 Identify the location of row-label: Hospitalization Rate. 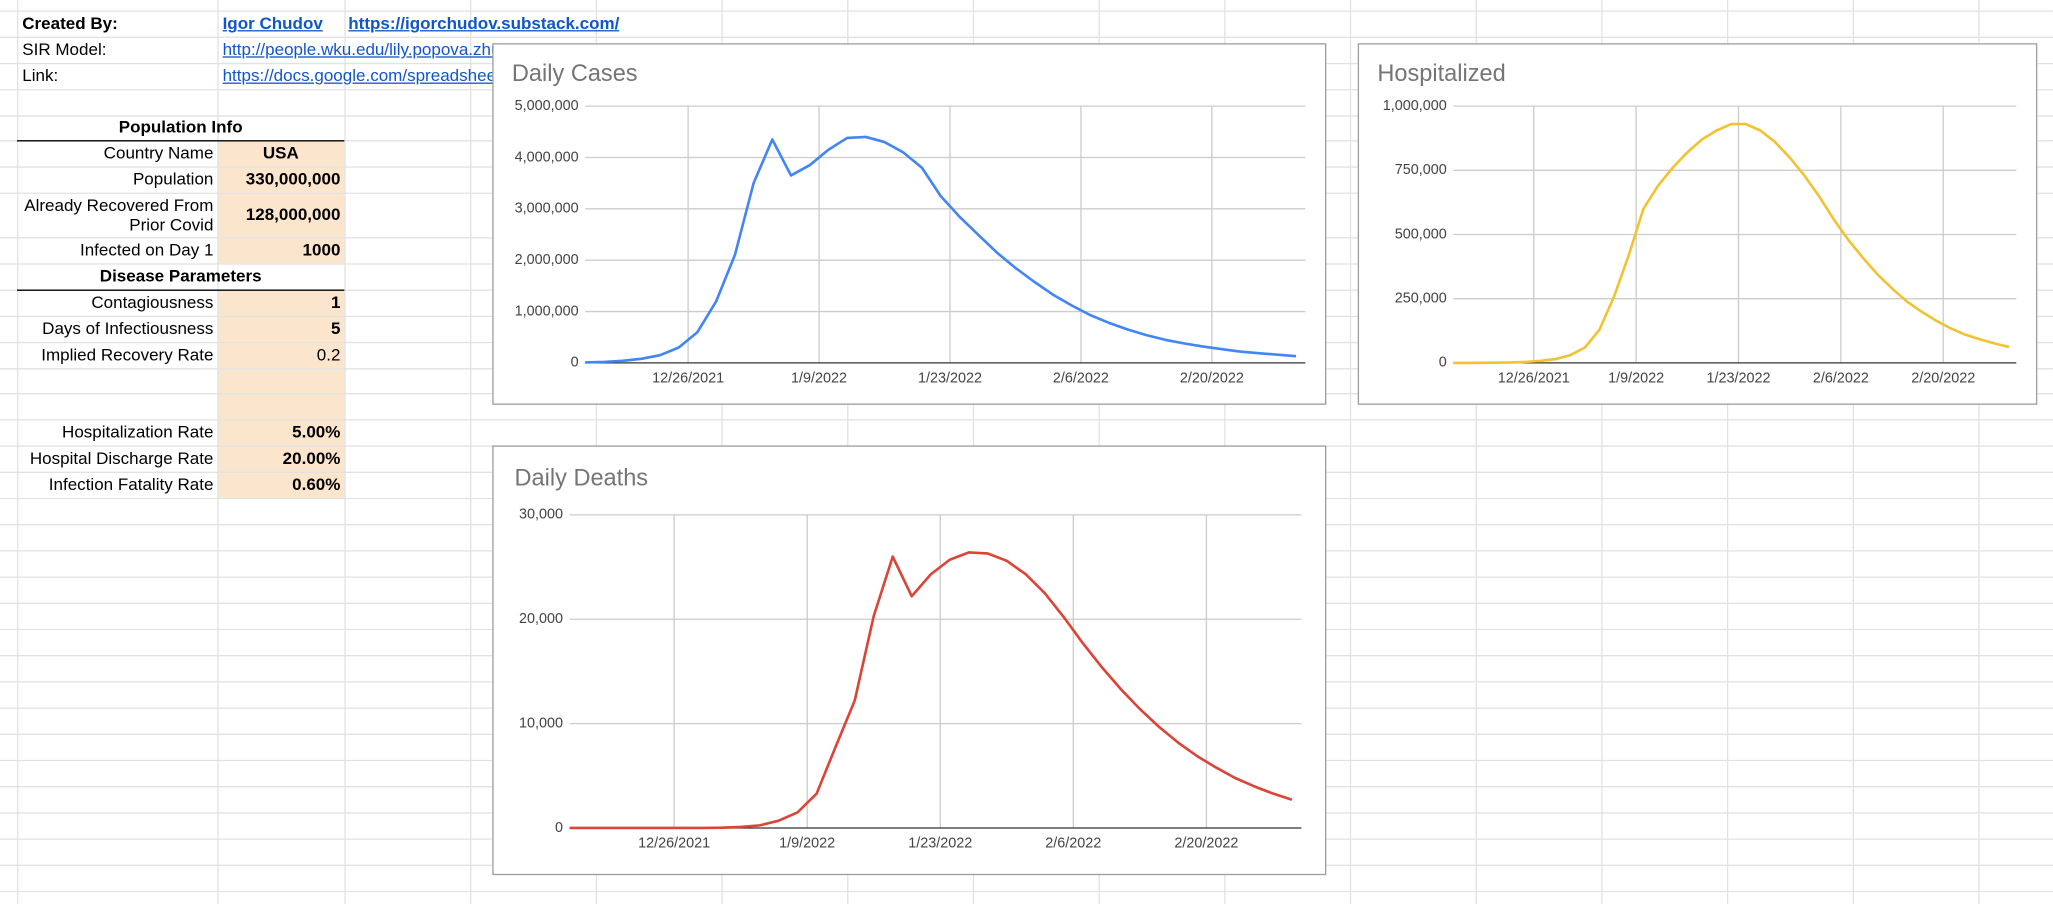
(138, 431).